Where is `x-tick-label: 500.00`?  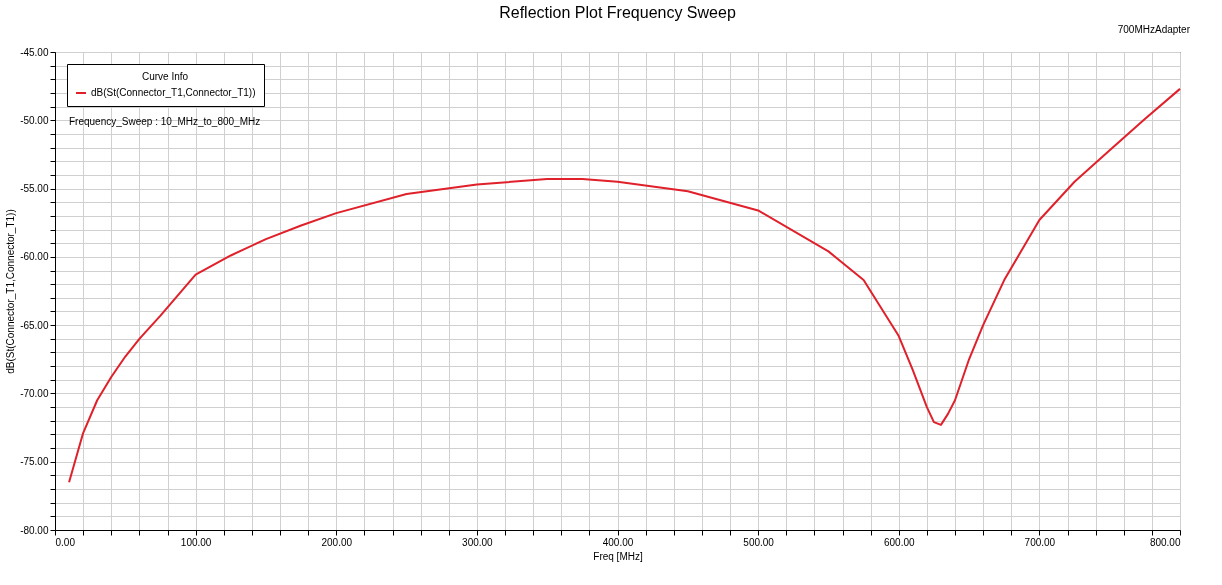 x-tick-label: 500.00 is located at coordinates (759, 542).